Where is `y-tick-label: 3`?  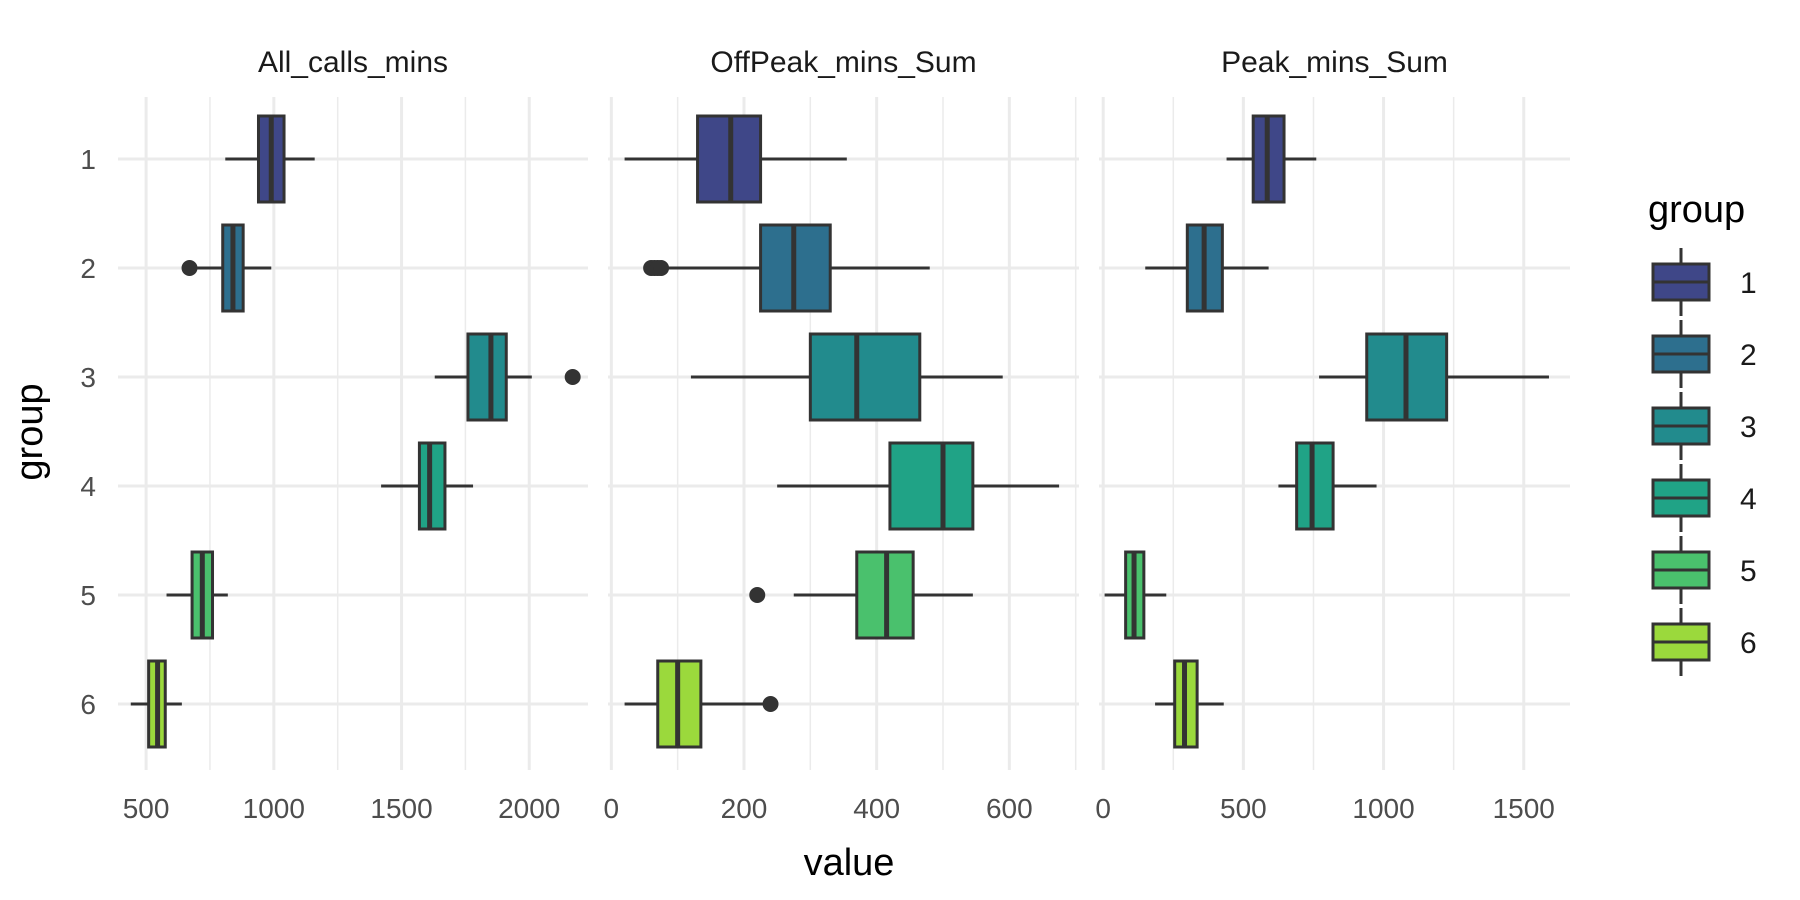 y-tick-label: 3 is located at coordinates (88, 377).